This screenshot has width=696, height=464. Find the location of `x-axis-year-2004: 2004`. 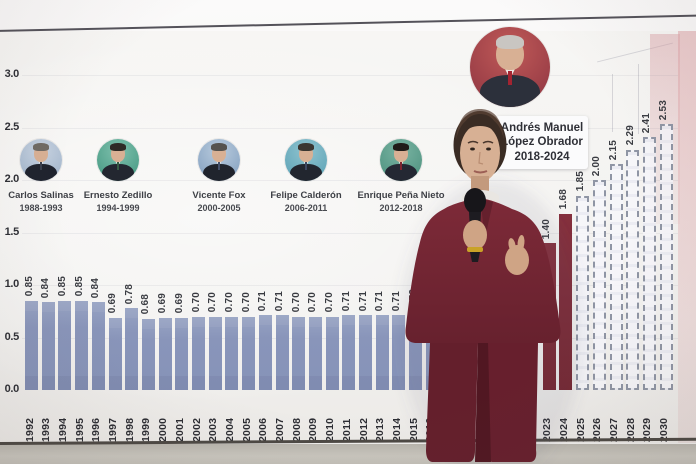

x-axis-year-2004: 2004 is located at coordinates (229, 429).